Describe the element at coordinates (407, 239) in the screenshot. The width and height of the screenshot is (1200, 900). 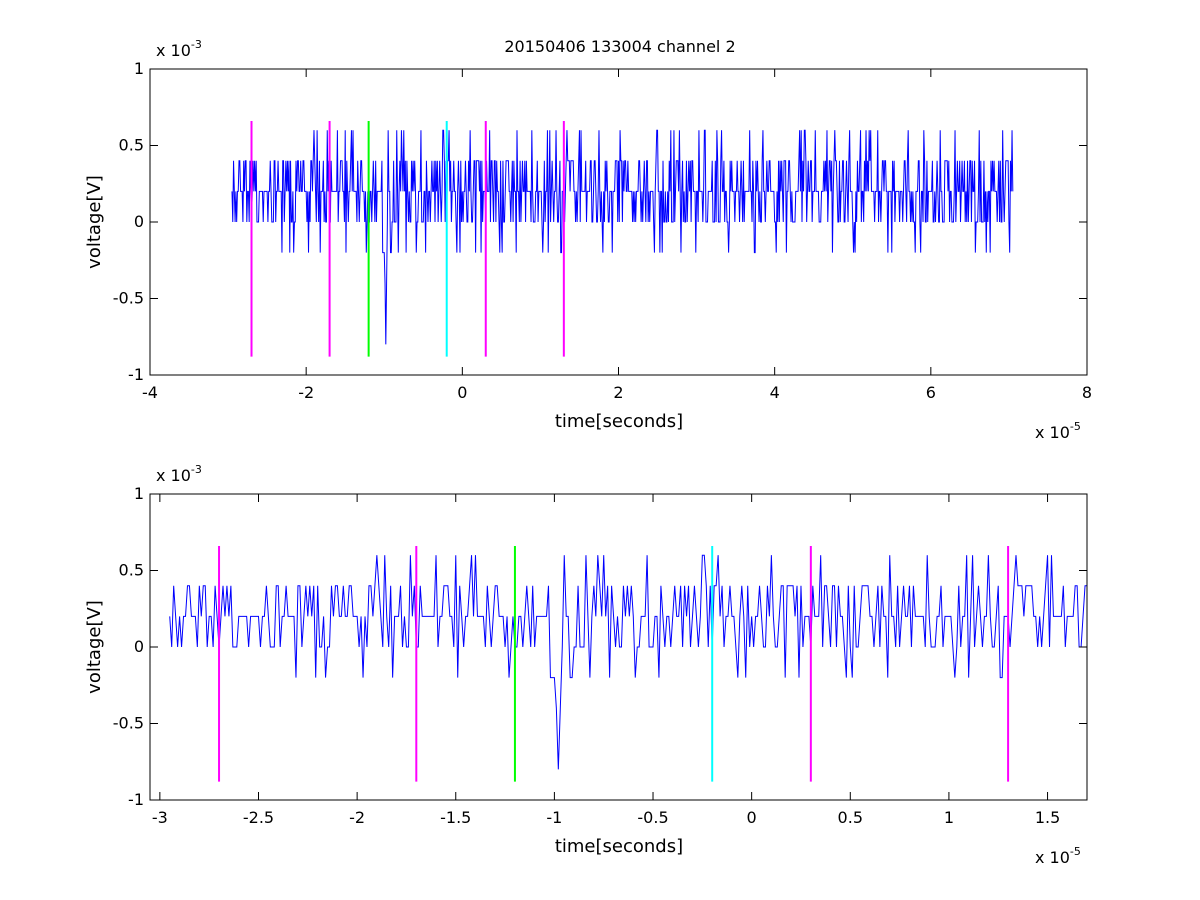
I see `top-markers` at that location.